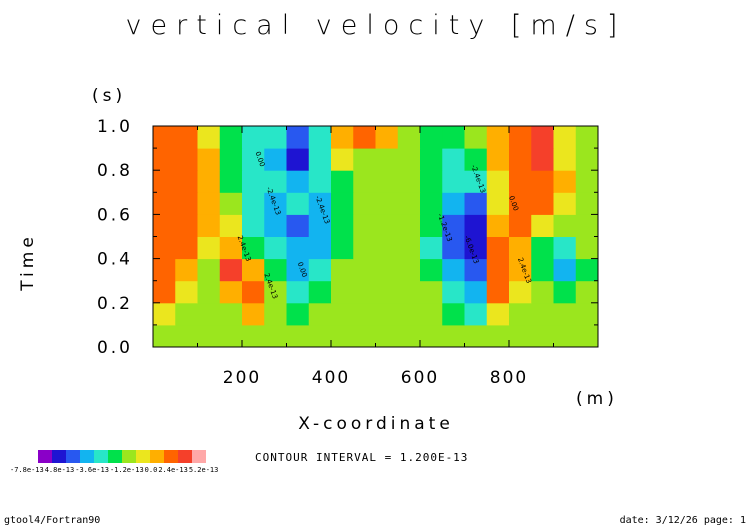 The width and height of the screenshot is (752, 532). What do you see at coordinates (59, 470) in the screenshot?
I see `colorbar-label: 4.8e-13` at bounding box center [59, 470].